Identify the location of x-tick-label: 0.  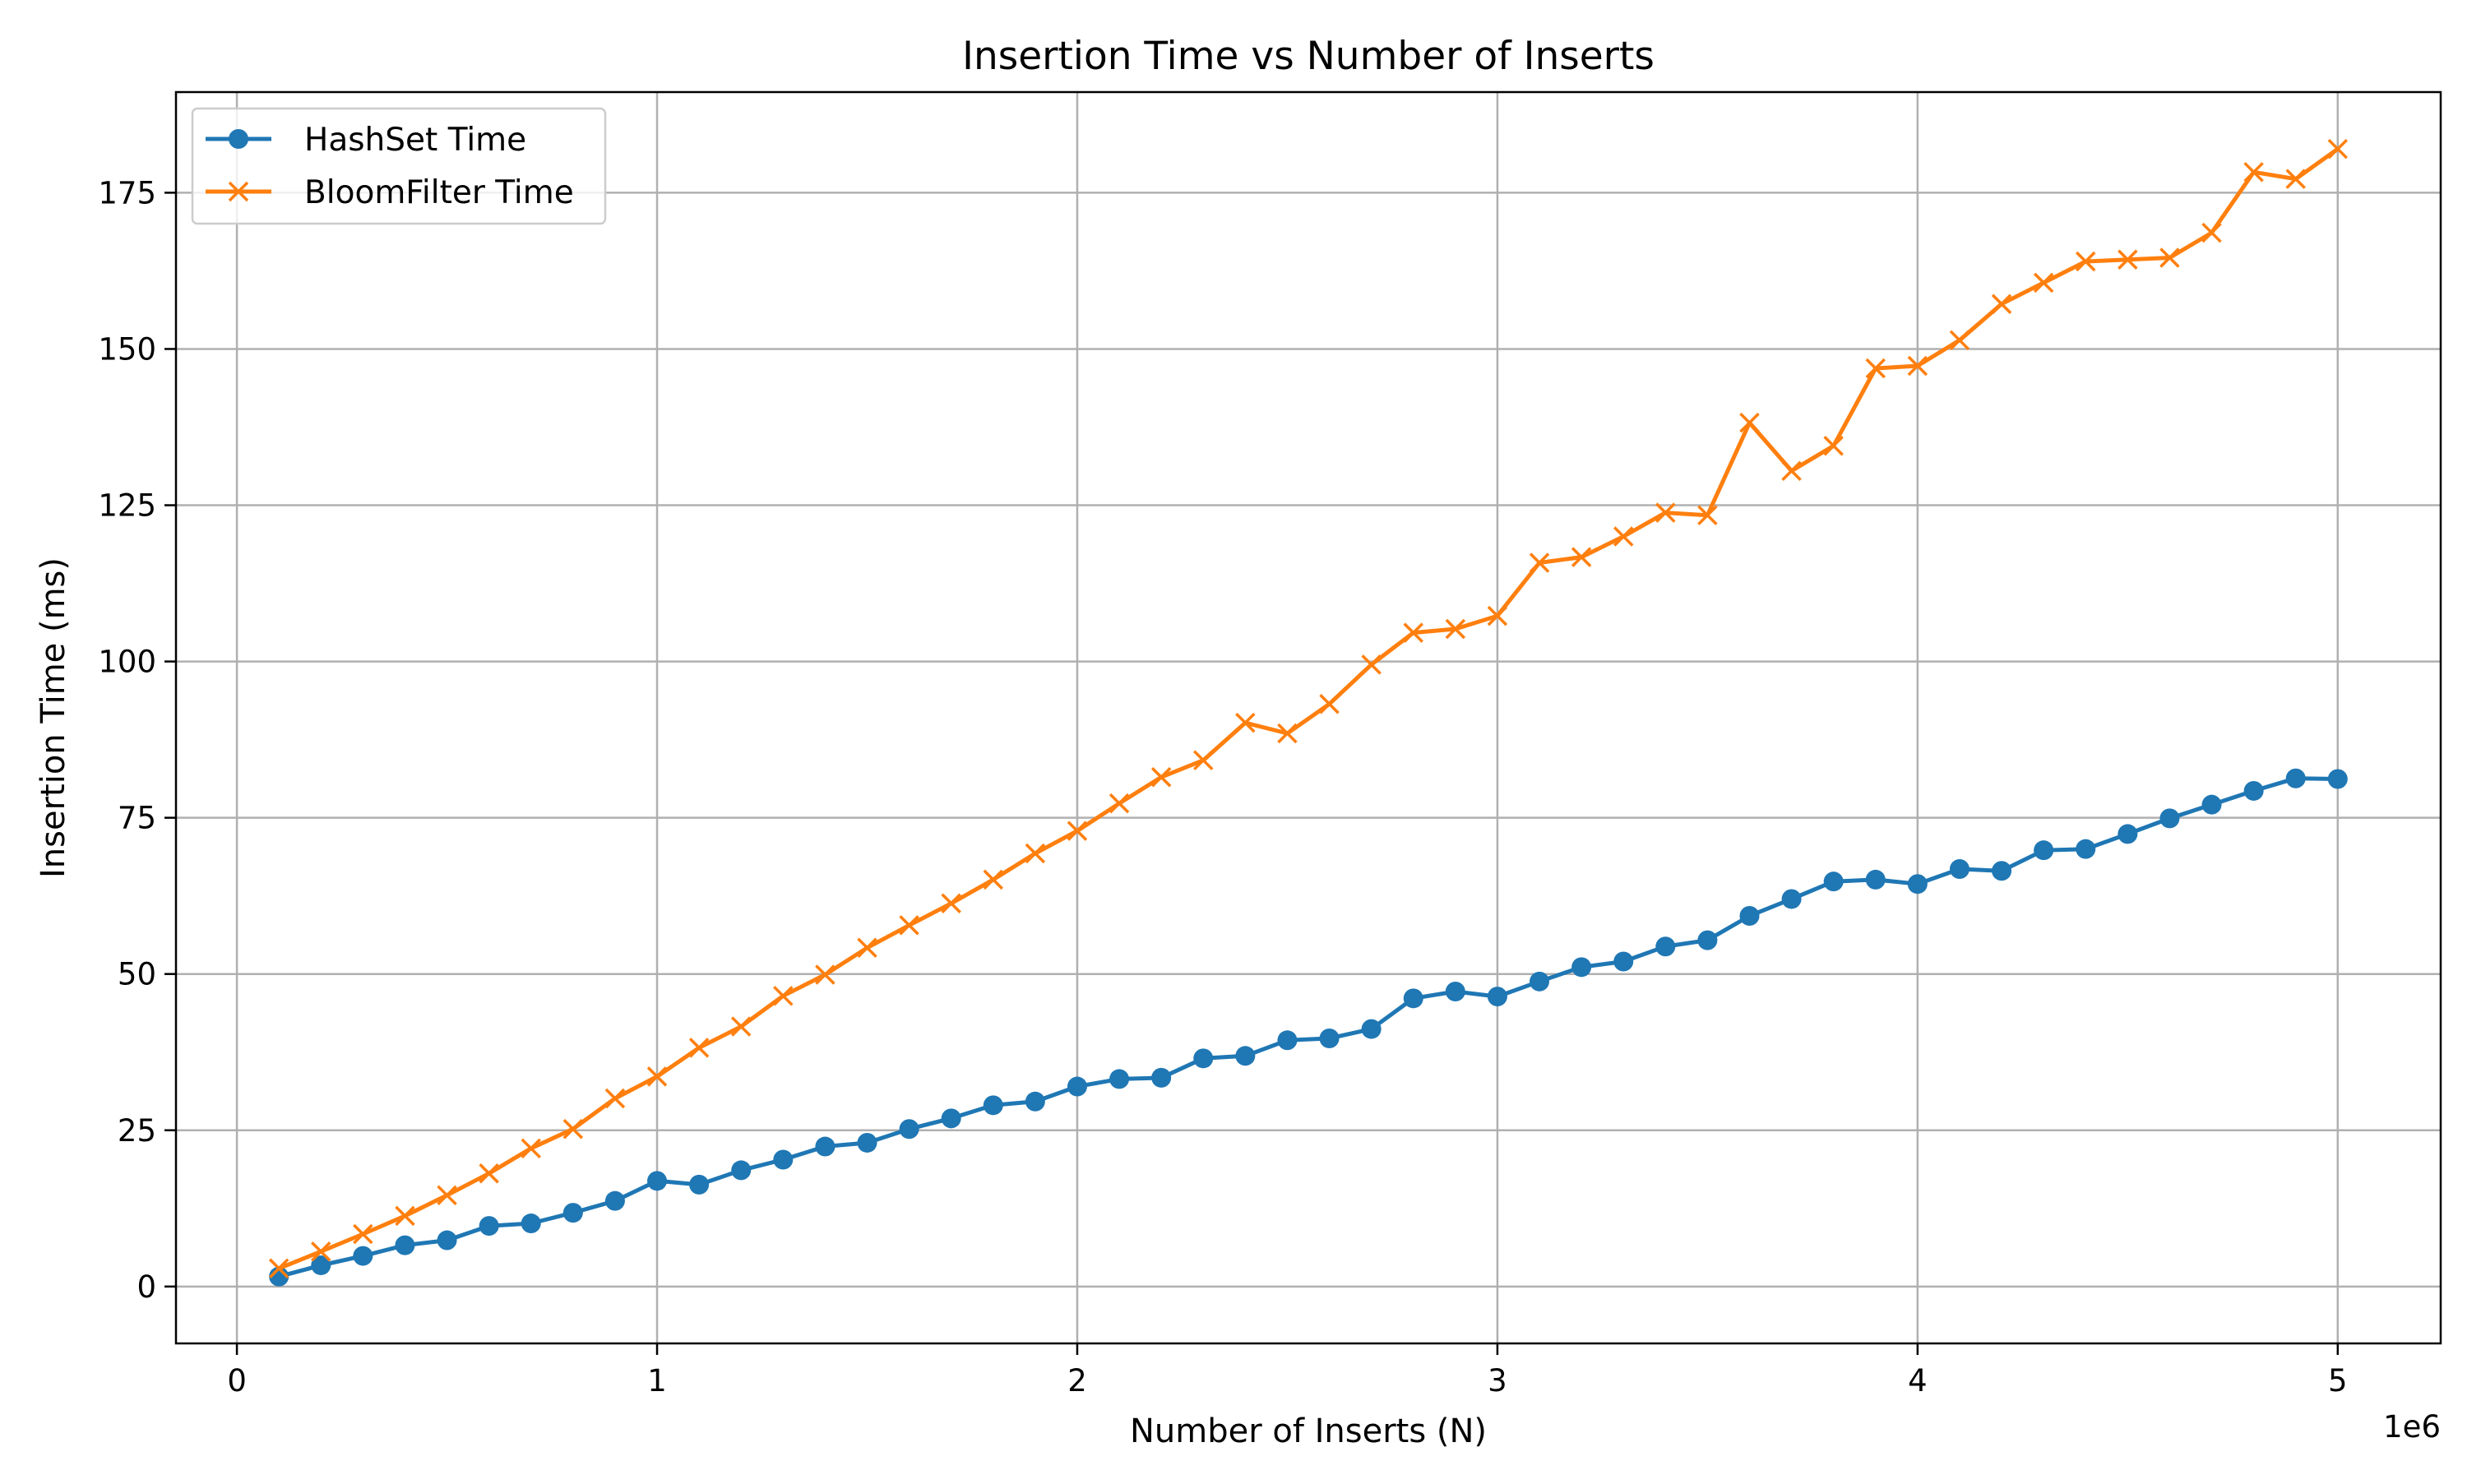
(237, 1381).